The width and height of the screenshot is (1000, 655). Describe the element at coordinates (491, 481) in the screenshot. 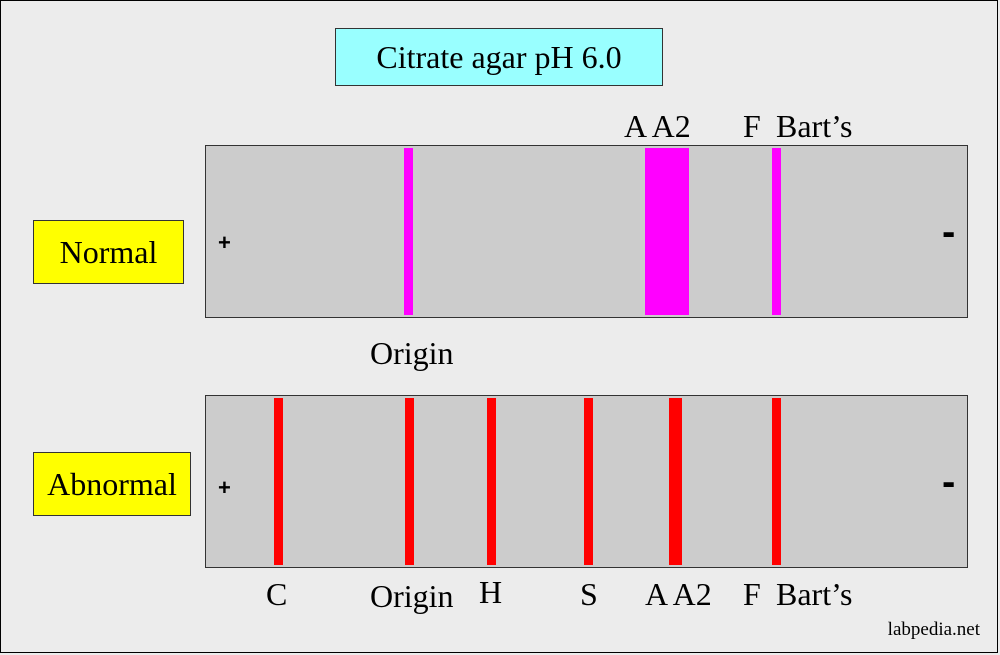

I see `abnormal-band-h` at that location.